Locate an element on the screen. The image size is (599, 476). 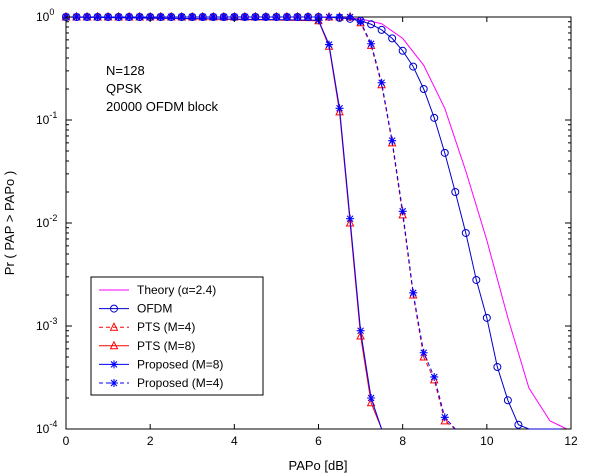
legend-entry: Proposed (M=4) is located at coordinates (161, 383).